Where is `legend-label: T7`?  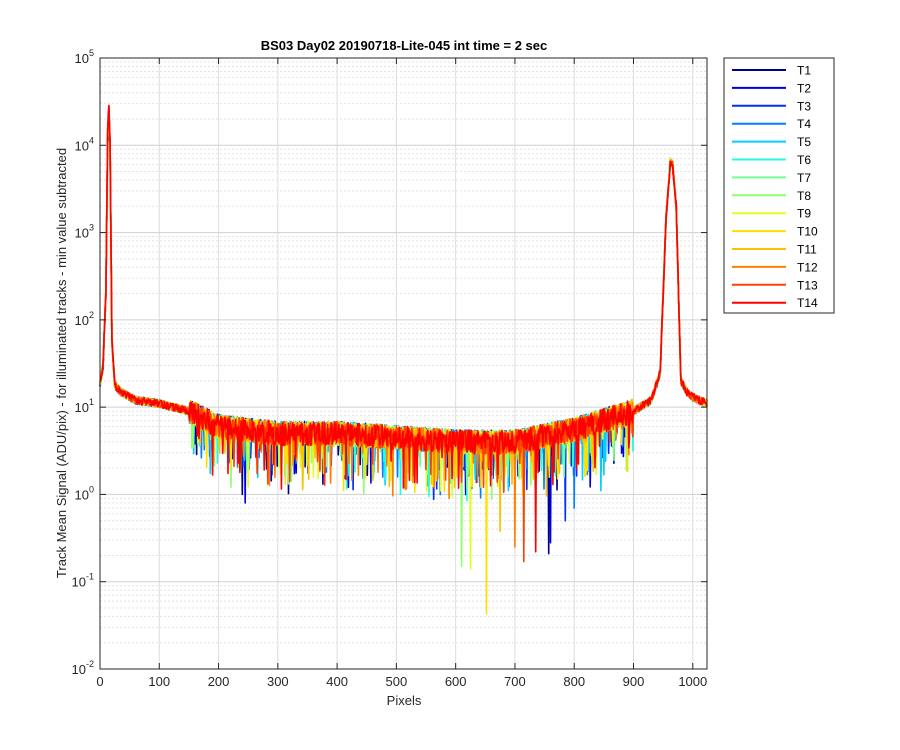 legend-label: T7 is located at coordinates (804, 178).